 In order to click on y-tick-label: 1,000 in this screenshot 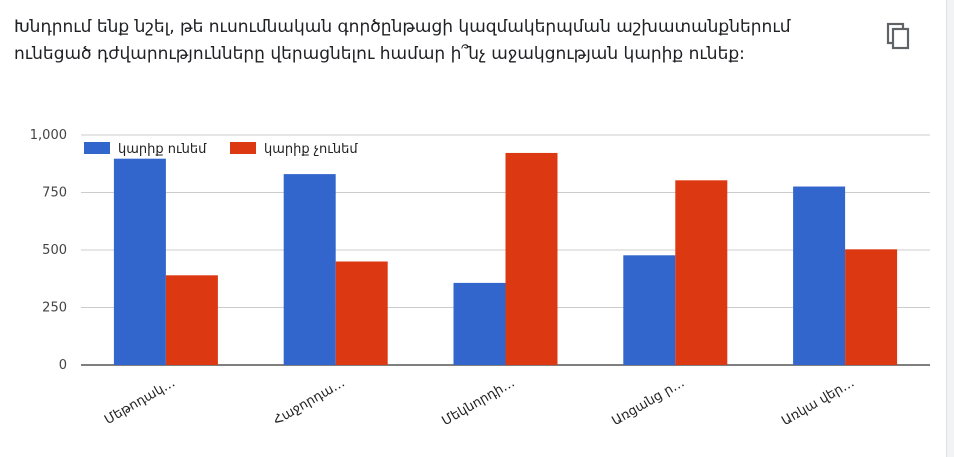, I will do `click(48, 135)`.